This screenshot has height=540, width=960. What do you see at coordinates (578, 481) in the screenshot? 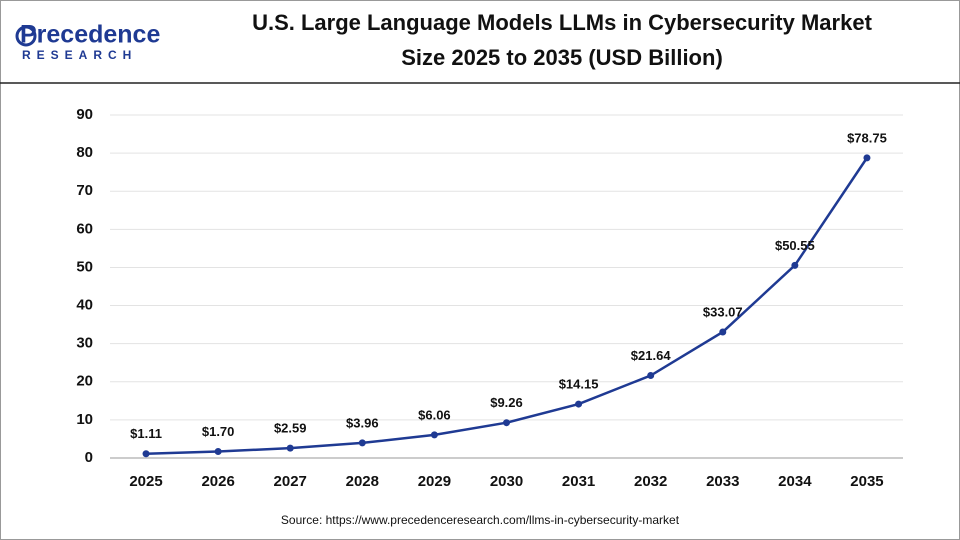
I see `x-tick-label: 2031` at bounding box center [578, 481].